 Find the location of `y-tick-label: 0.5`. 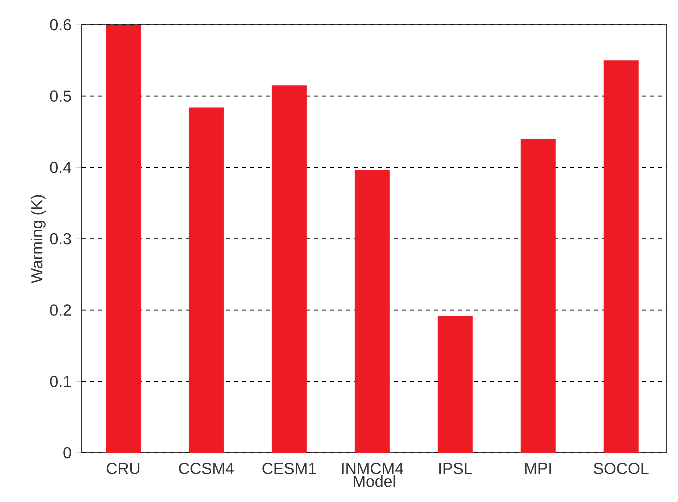

y-tick-label: 0.5 is located at coordinates (61, 96).